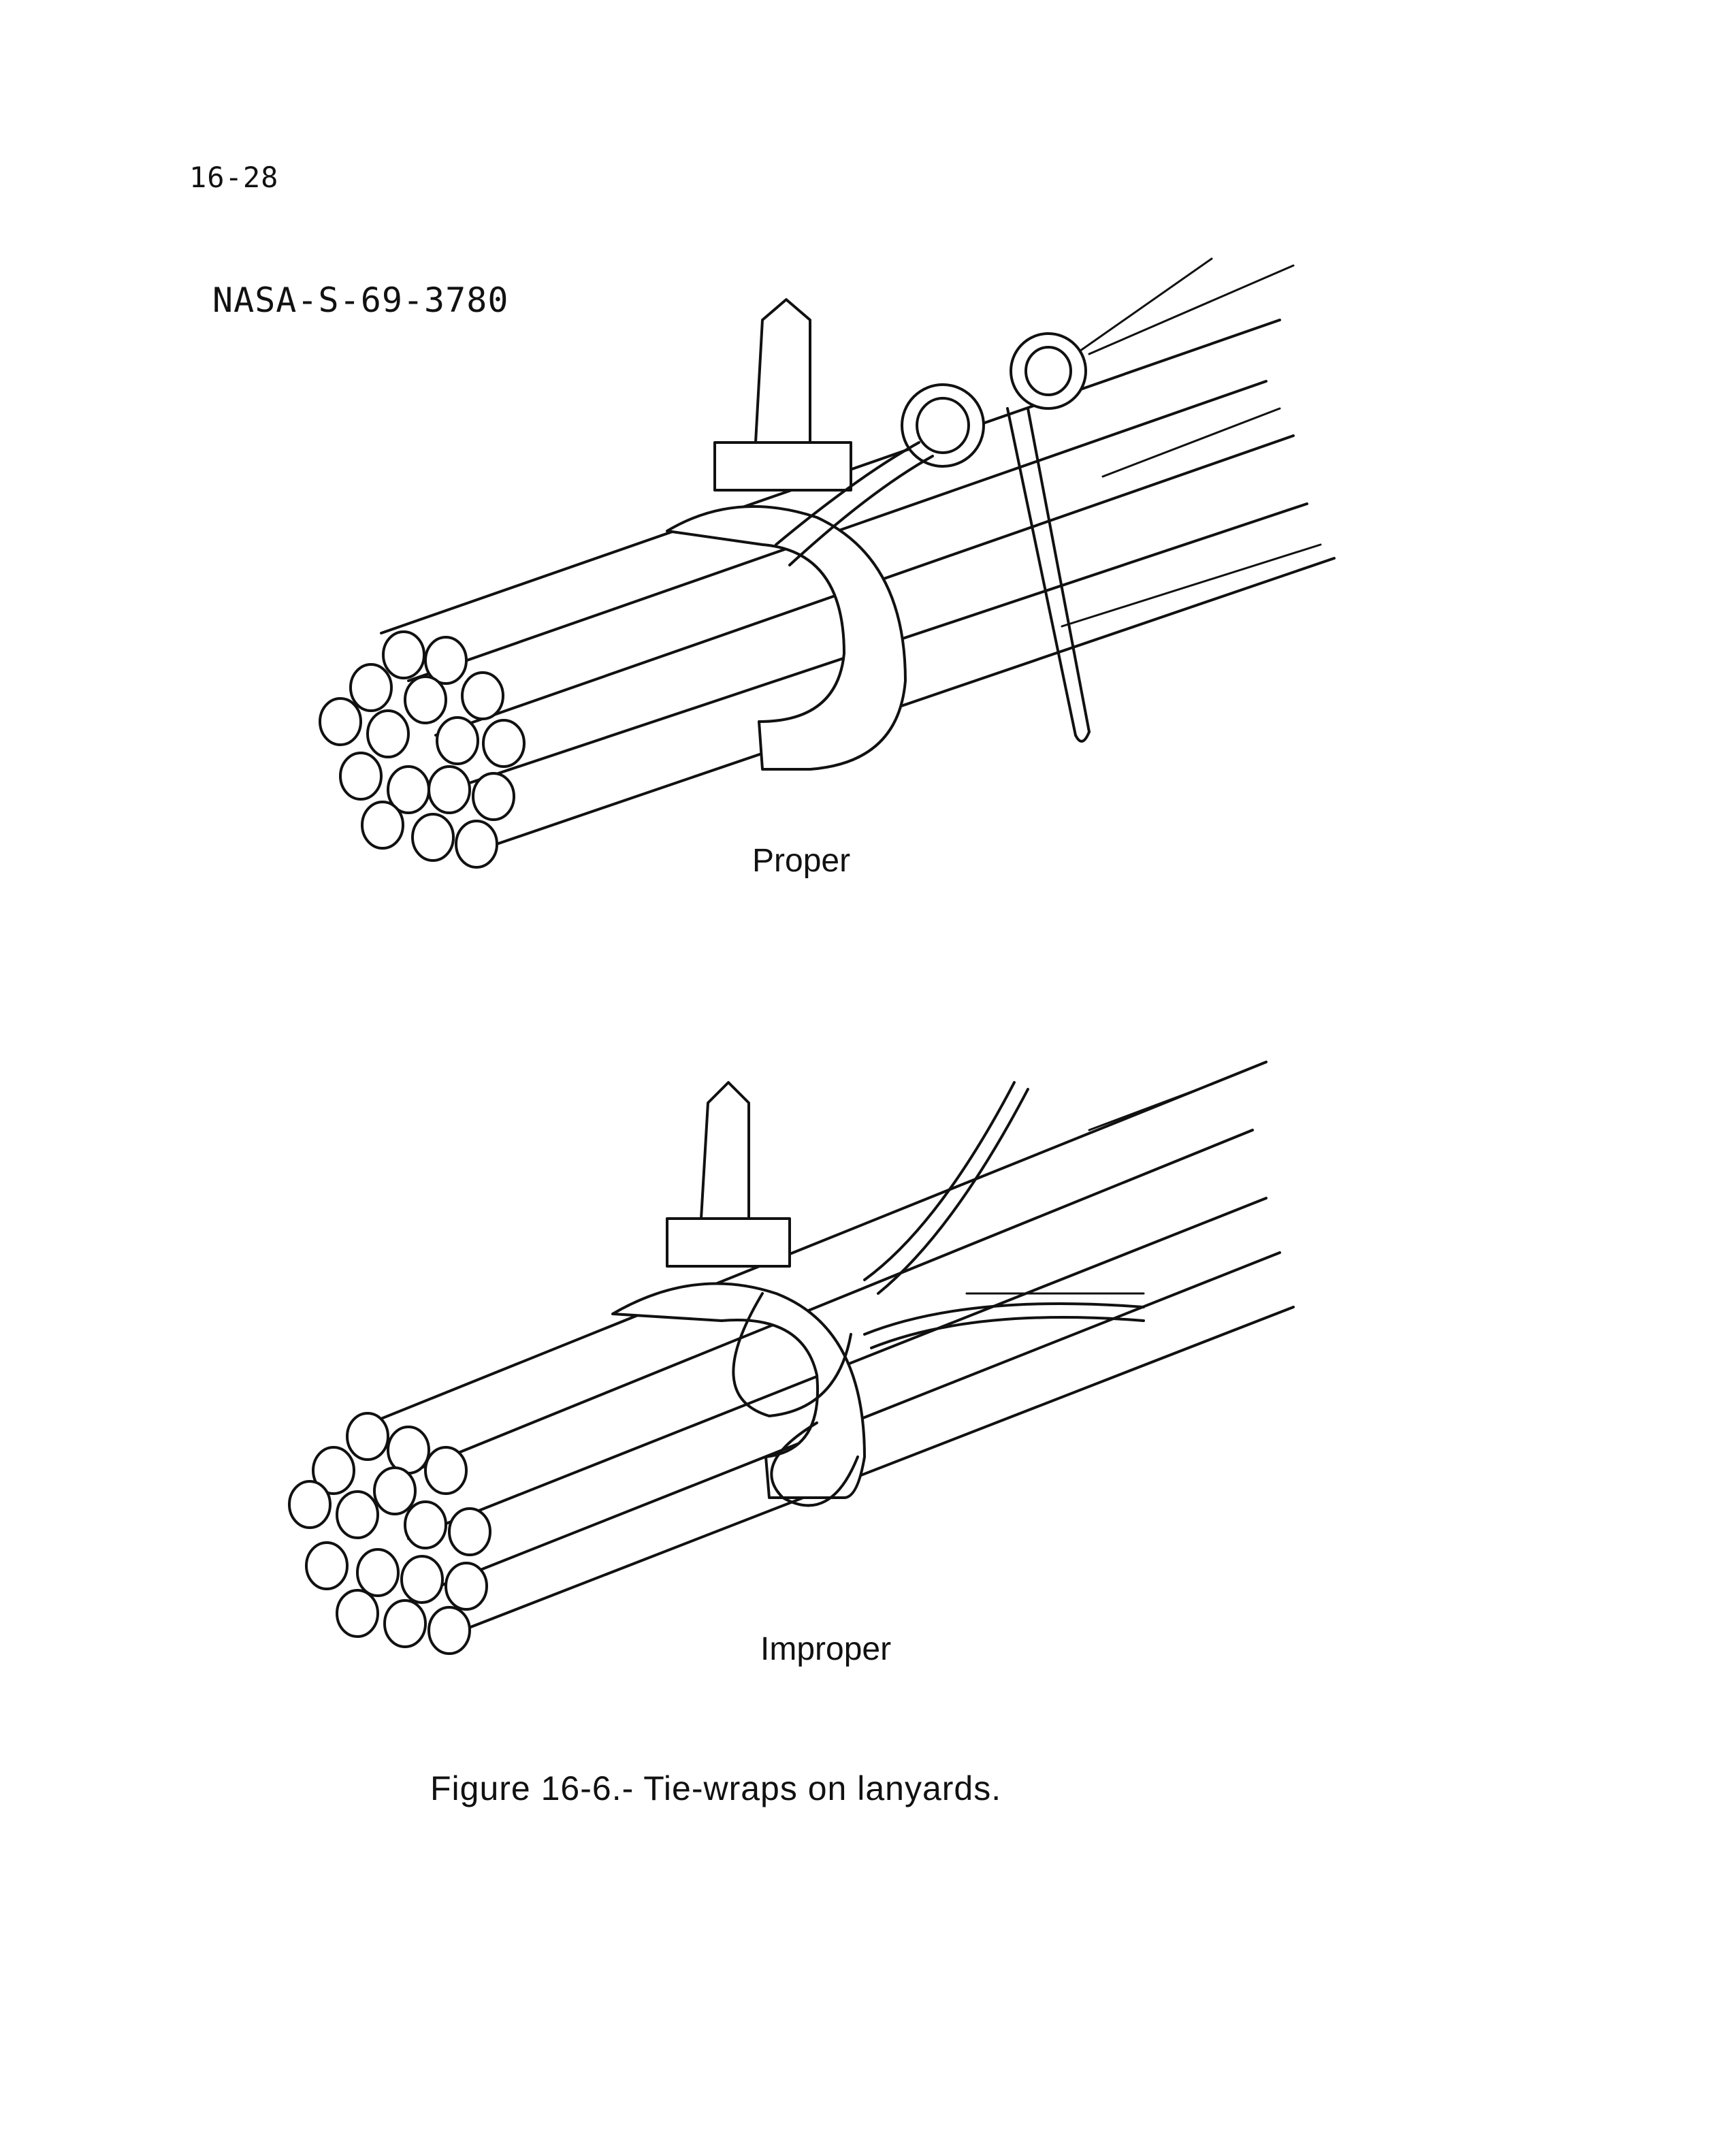  What do you see at coordinates (360, 300) in the screenshot?
I see `figure-id: NASA-S-69-3780` at bounding box center [360, 300].